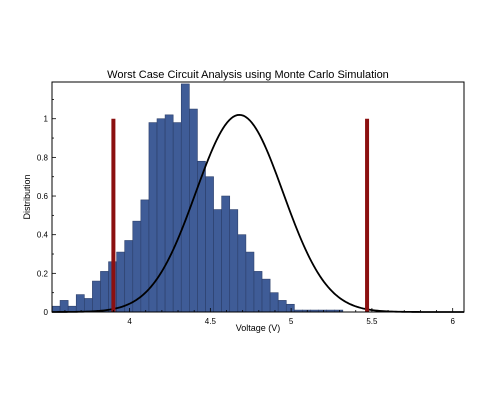 The width and height of the screenshot is (502, 403). Describe the element at coordinates (46, 119) in the screenshot. I see `y-tick-label: 1` at that location.